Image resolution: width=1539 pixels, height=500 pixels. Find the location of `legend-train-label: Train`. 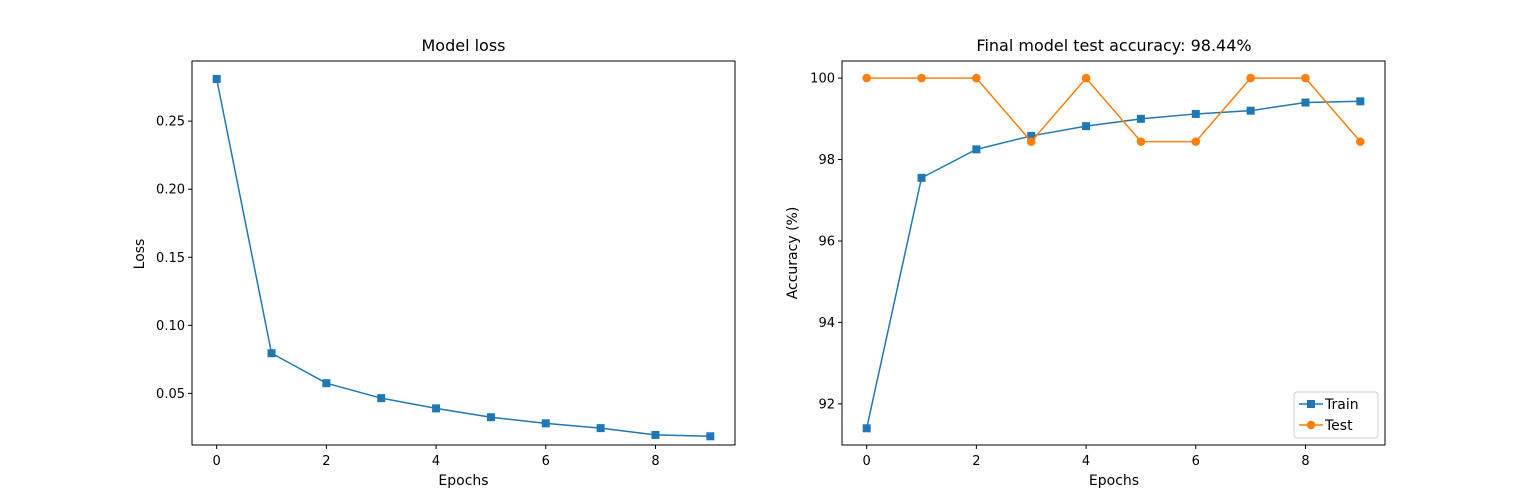

legend-train-label: Train is located at coordinates (1341, 405).